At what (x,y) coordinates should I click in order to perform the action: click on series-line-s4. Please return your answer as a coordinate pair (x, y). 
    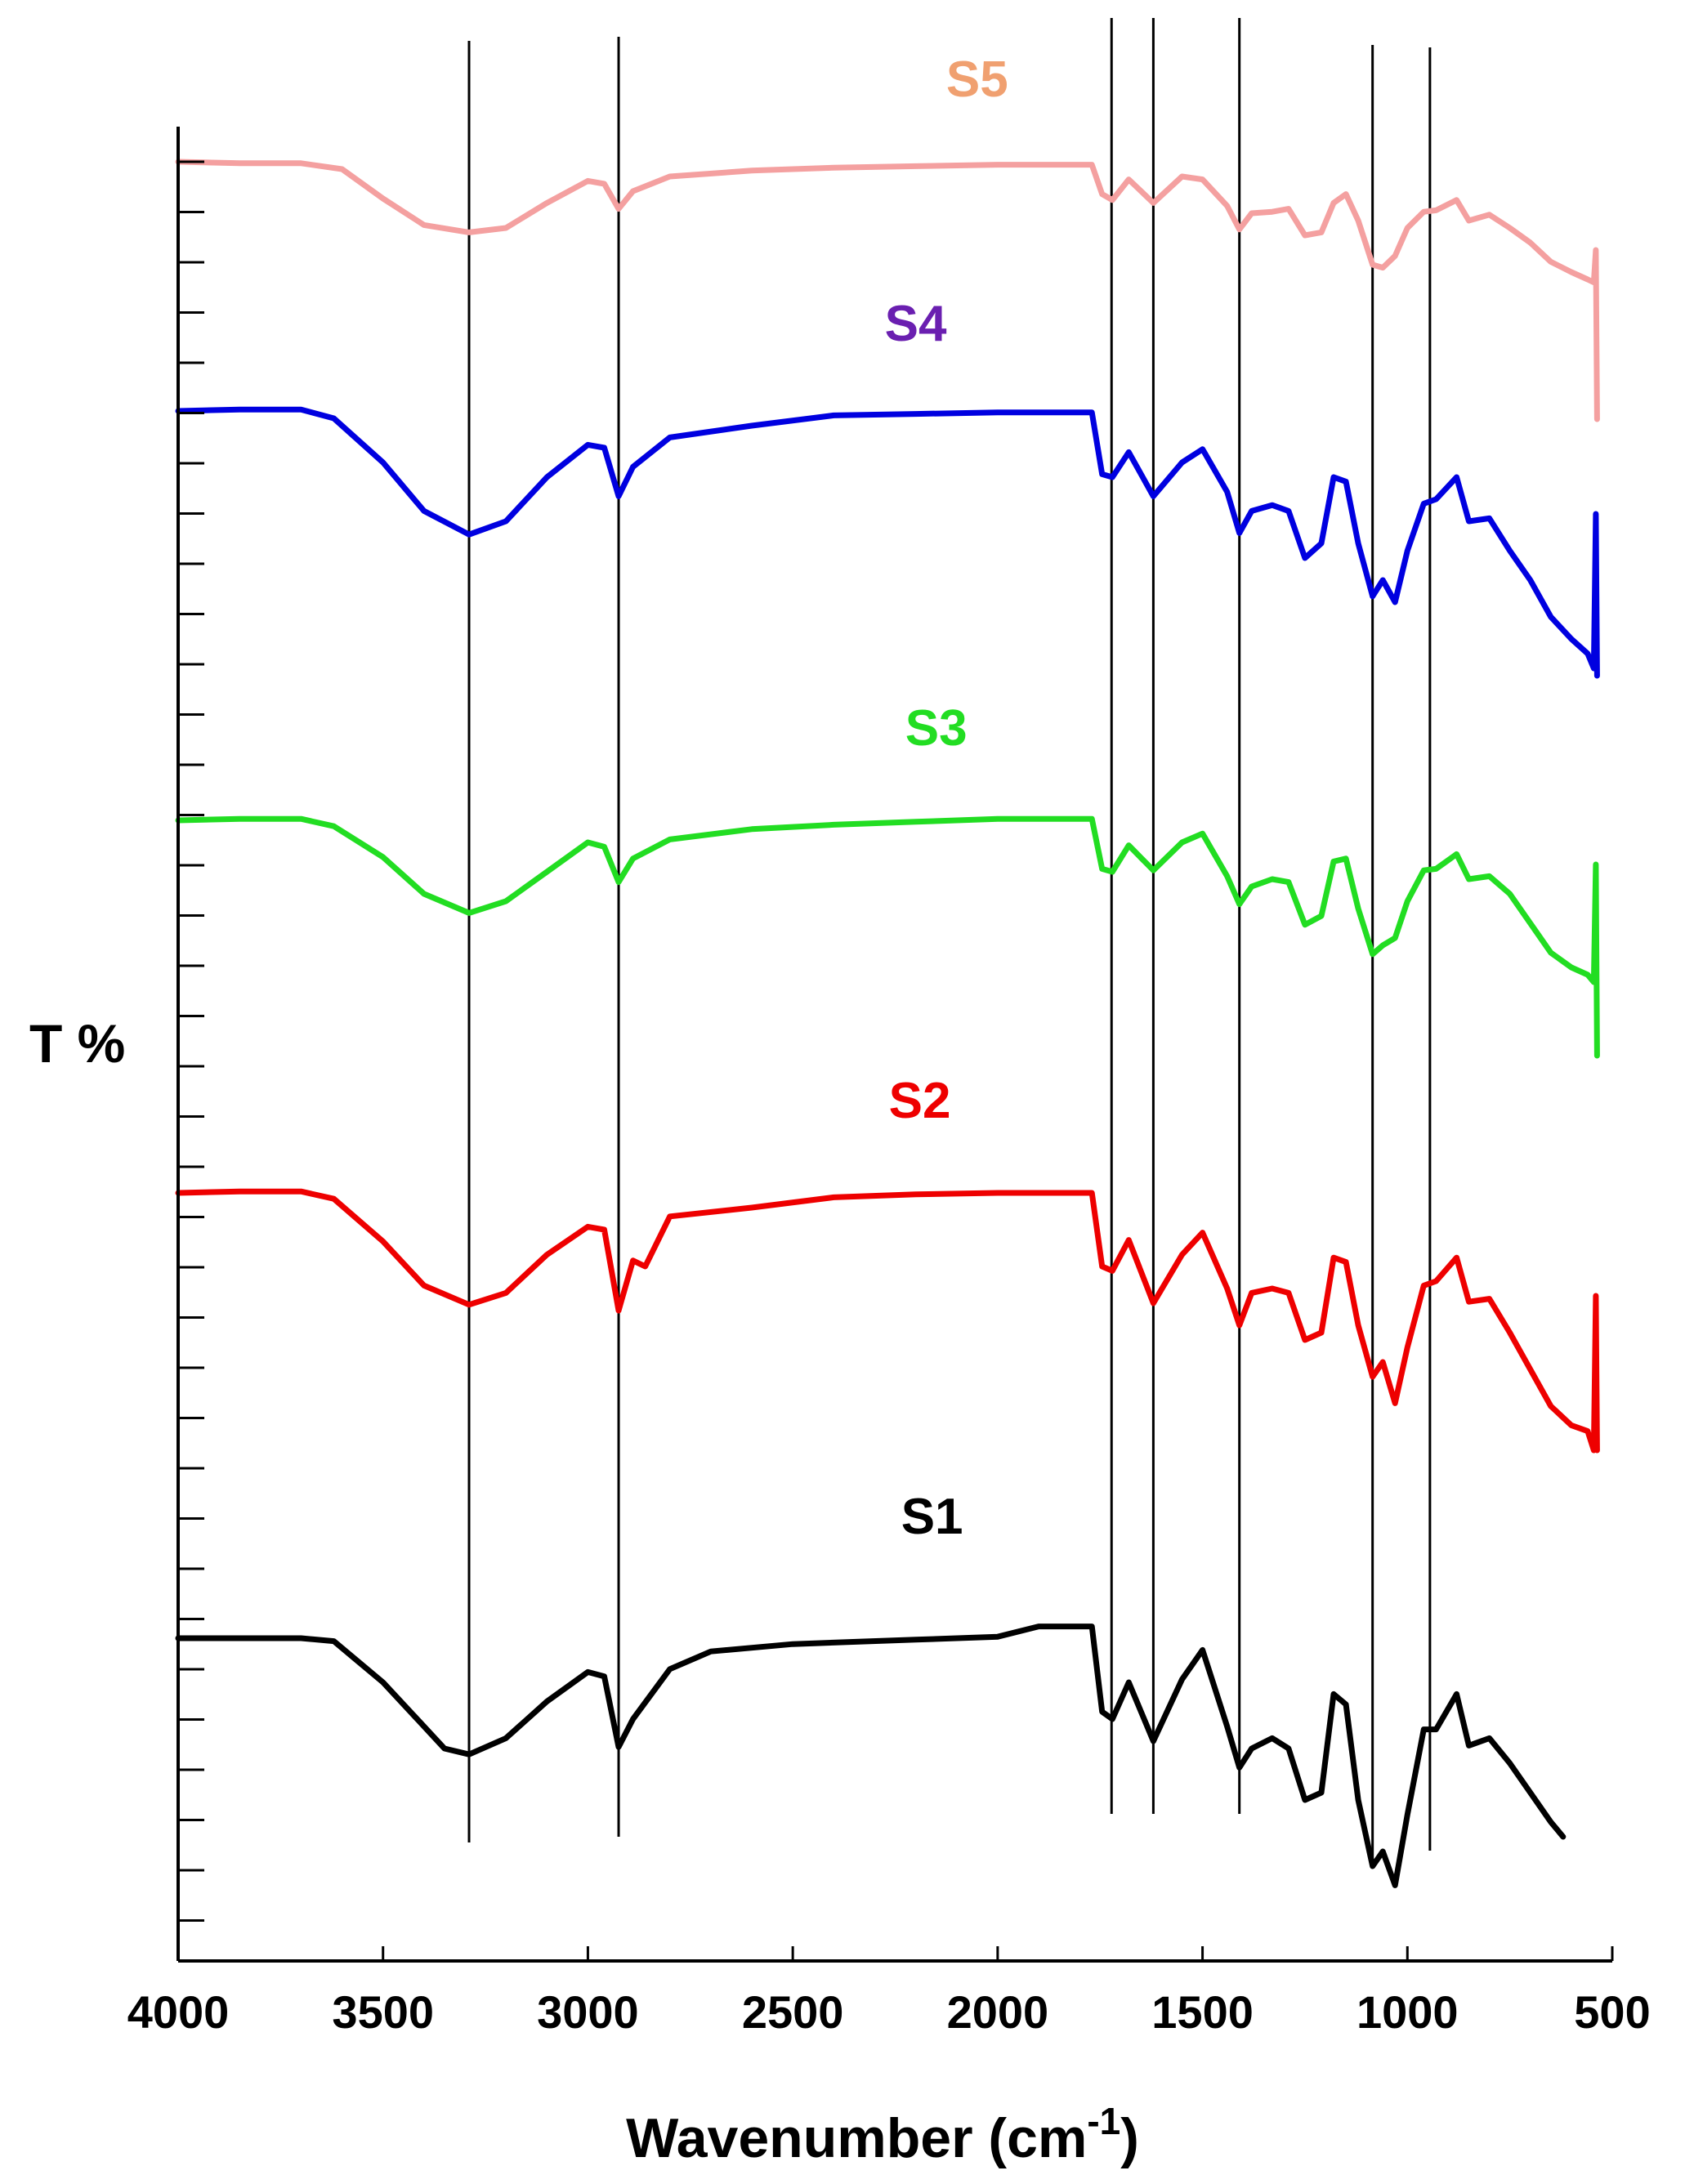
    Looking at the image, I should click on (887, 542).